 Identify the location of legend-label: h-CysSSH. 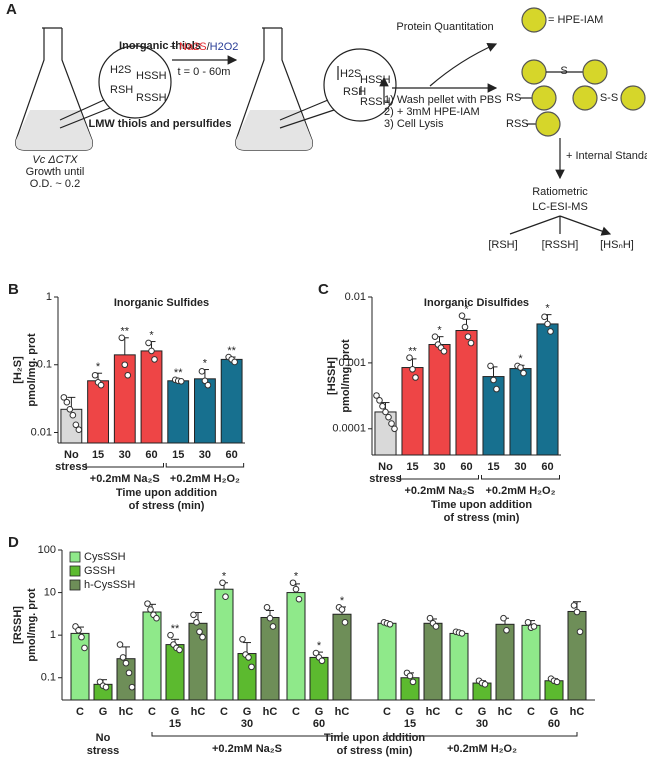
(109, 585).